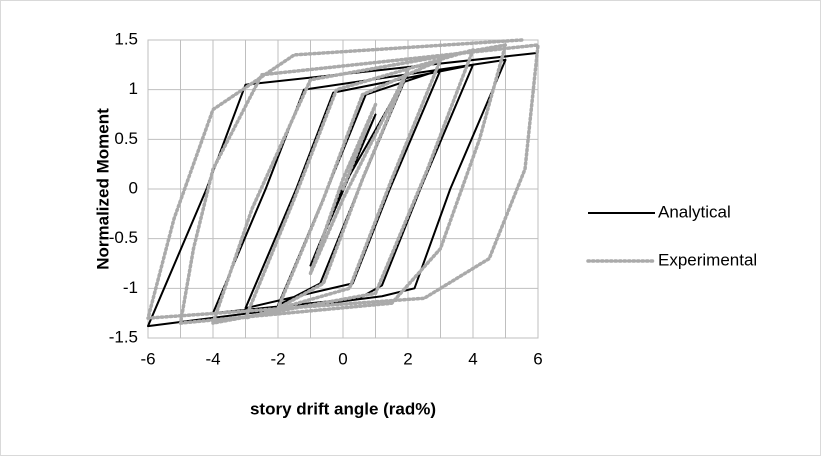  I want to click on legend-label: Experimental, so click(707, 259).